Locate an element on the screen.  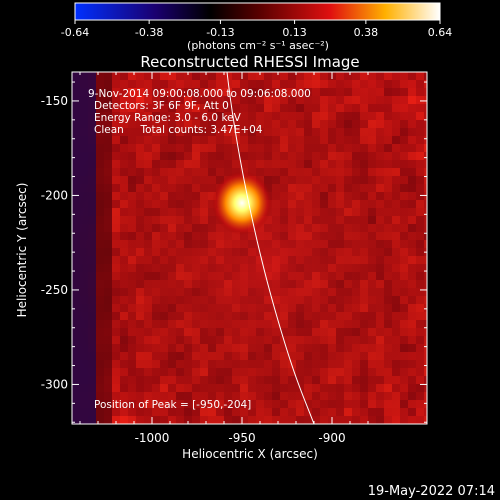
colorbar-tick-label: 0.13 is located at coordinates (294, 32).